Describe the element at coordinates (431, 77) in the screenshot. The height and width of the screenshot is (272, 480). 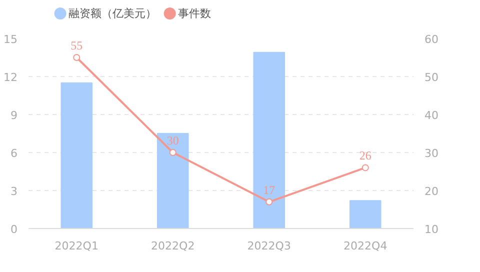
I see `y2-tick-label: 50` at that location.